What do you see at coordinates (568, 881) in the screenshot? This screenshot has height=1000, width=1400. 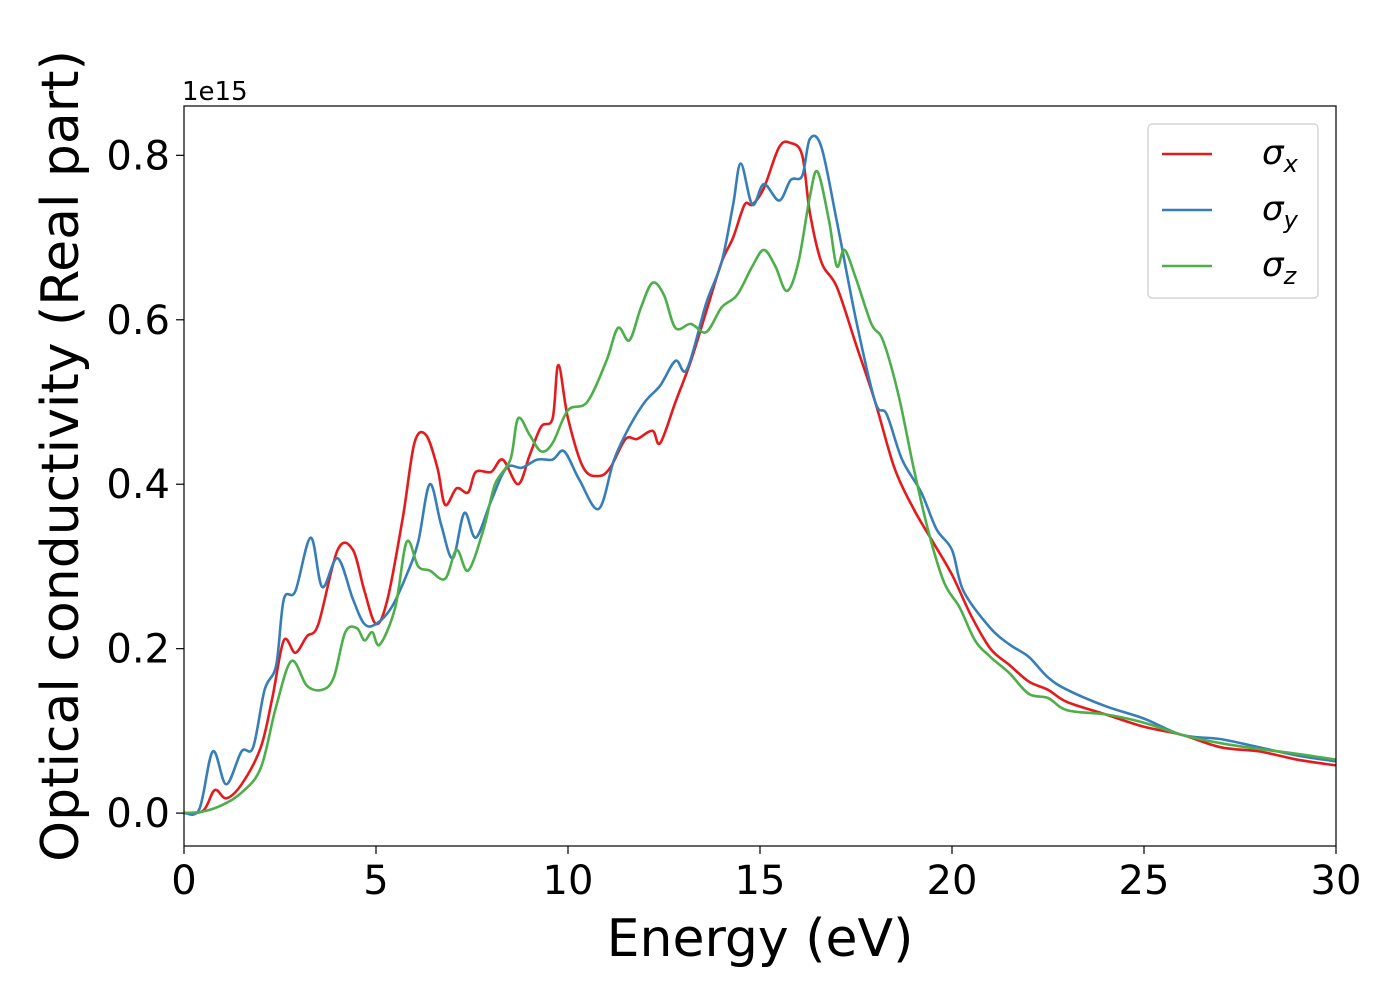 I see `x-tick-label: 10` at bounding box center [568, 881].